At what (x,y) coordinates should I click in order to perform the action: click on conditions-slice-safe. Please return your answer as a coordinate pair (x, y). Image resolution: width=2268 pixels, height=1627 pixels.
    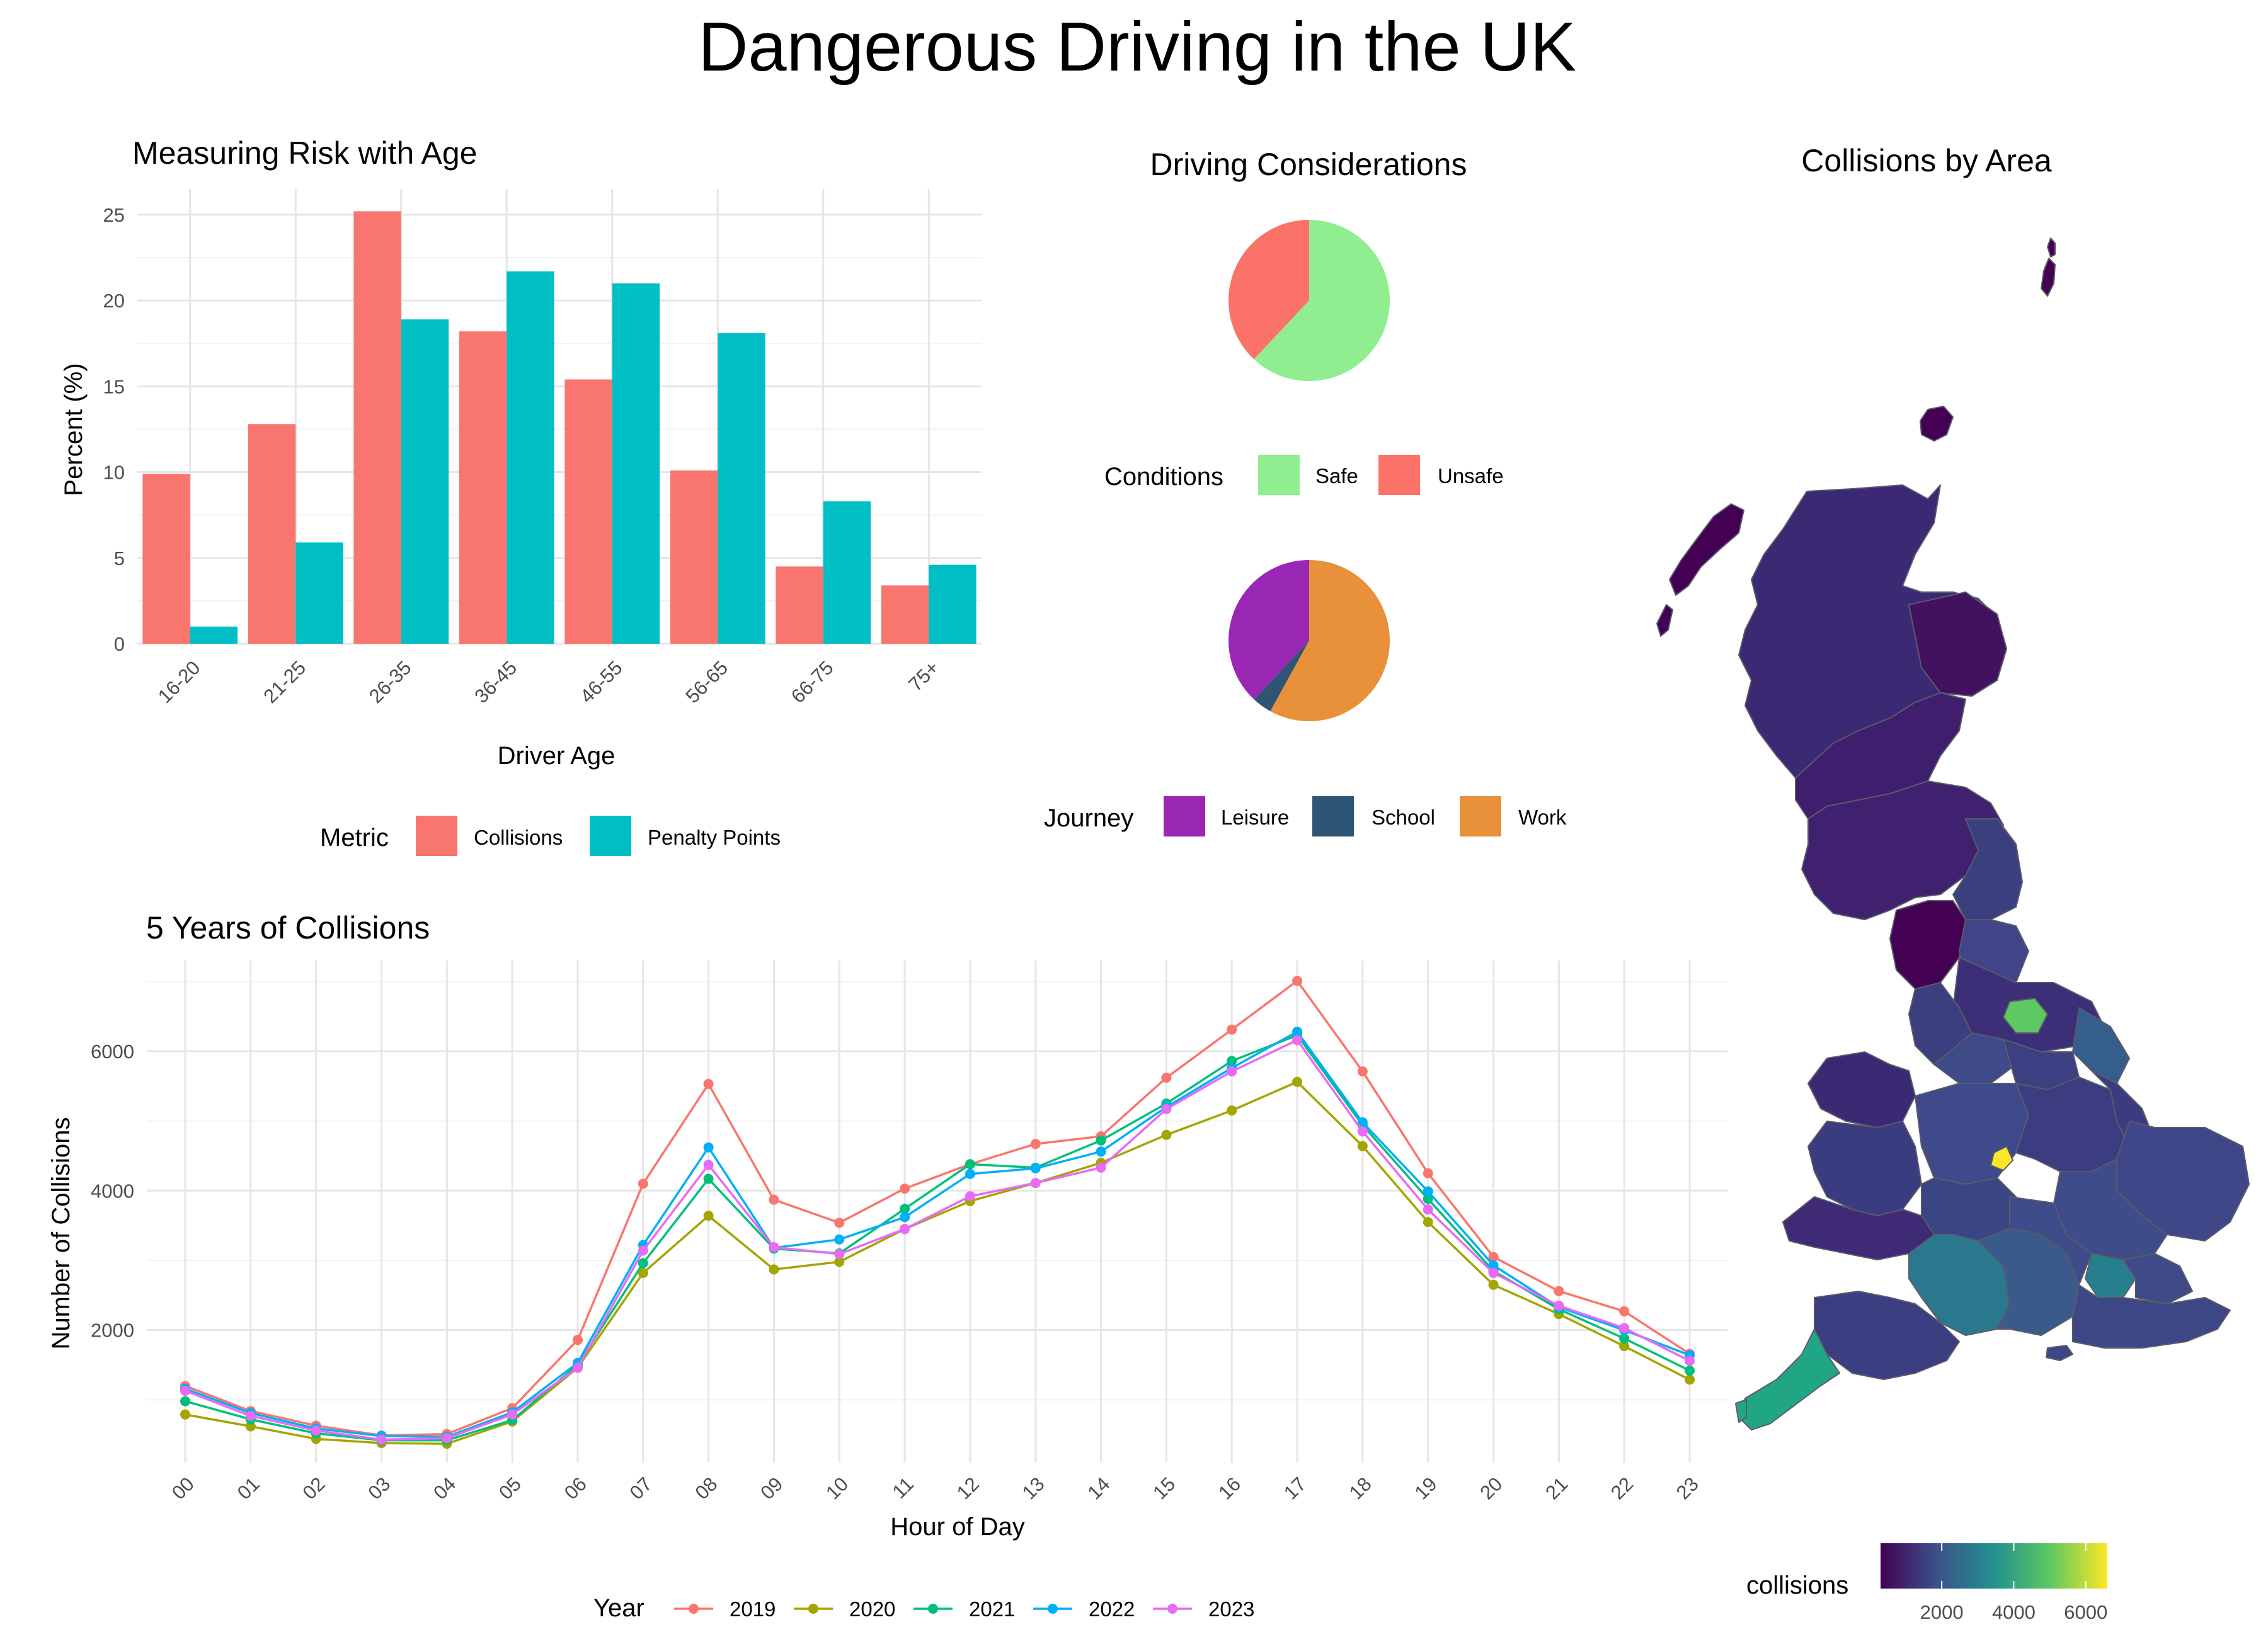
    Looking at the image, I should click on (1322, 300).